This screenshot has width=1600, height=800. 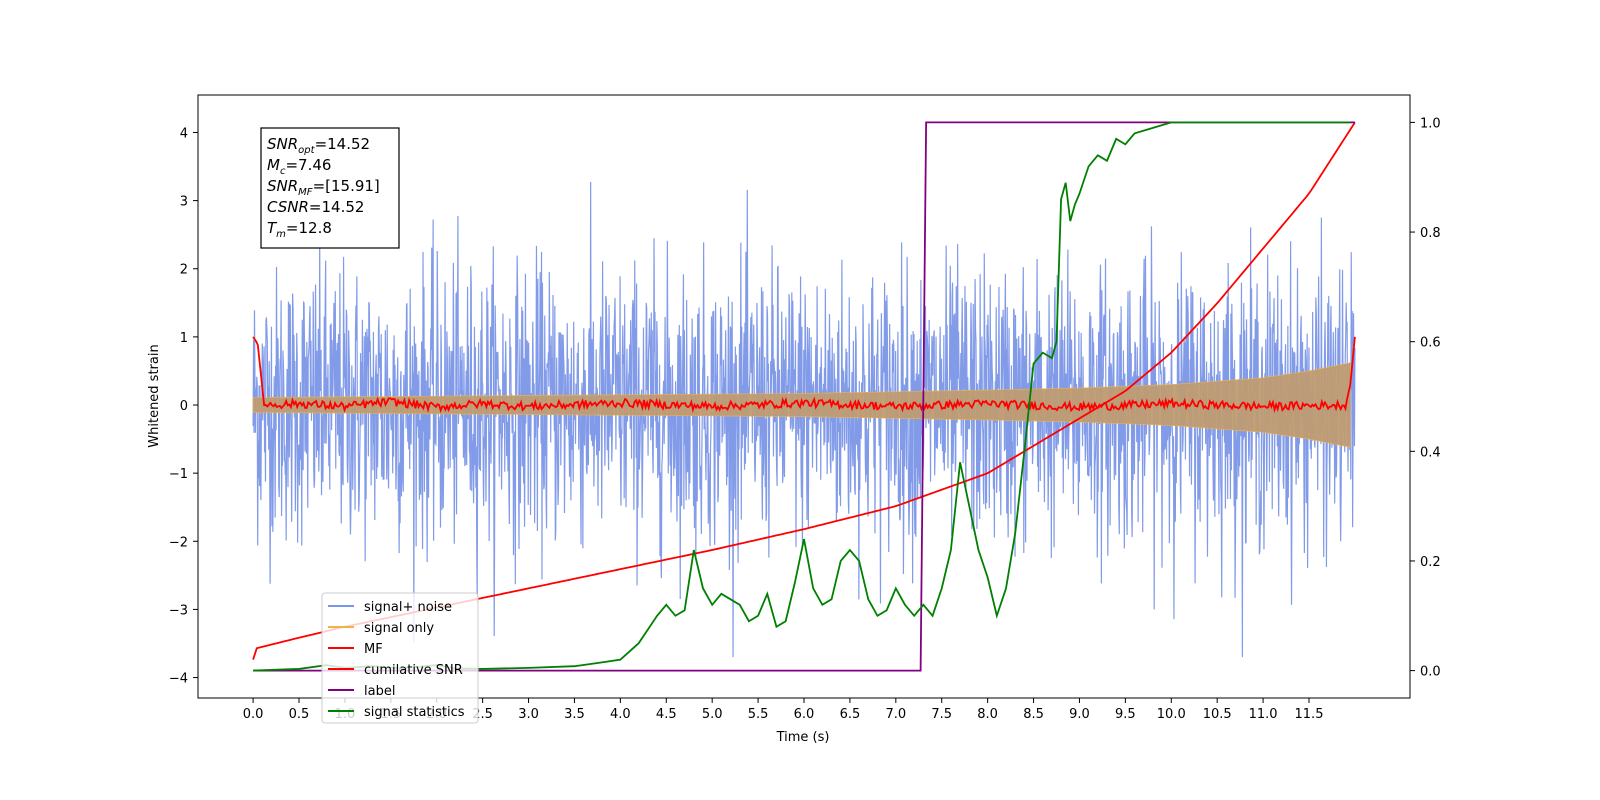 What do you see at coordinates (178, 610) in the screenshot?
I see `y-left-tick-label: −3` at bounding box center [178, 610].